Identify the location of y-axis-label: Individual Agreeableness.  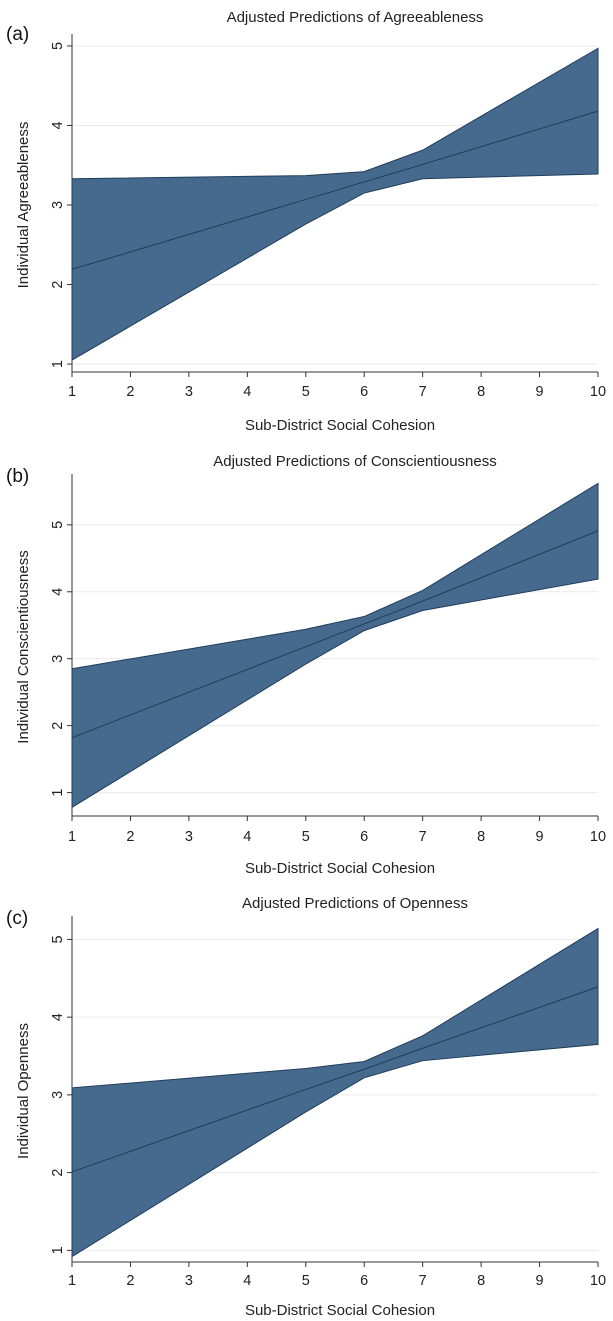
(23, 205).